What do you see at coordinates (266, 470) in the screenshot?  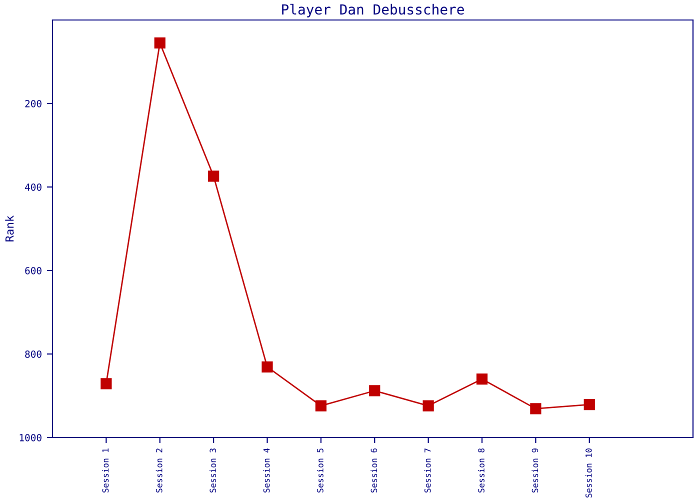 I see `x-tick-label: Session 4` at bounding box center [266, 470].